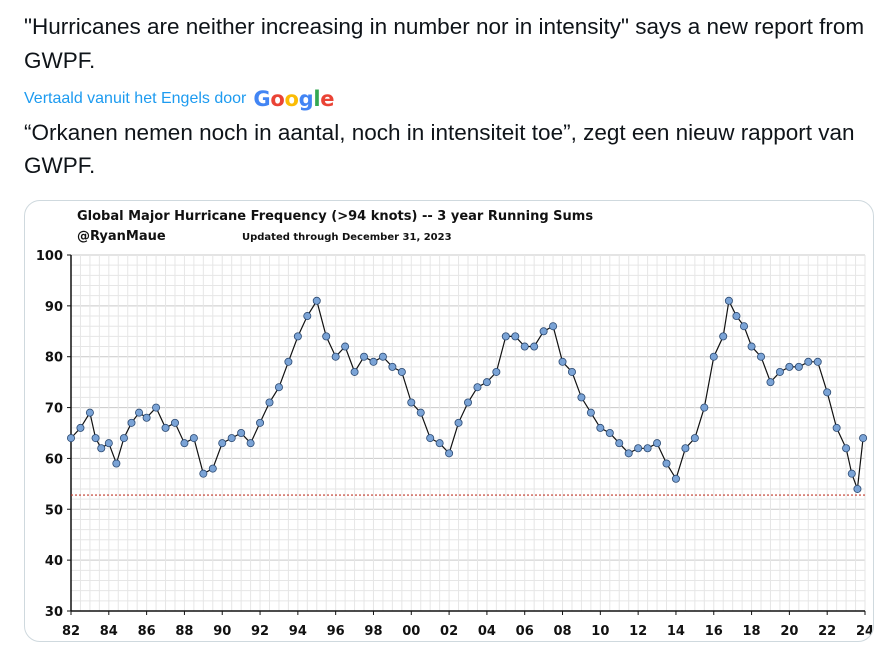 This screenshot has width=887, height=646. I want to click on x-tick-label: 84, so click(109, 631).